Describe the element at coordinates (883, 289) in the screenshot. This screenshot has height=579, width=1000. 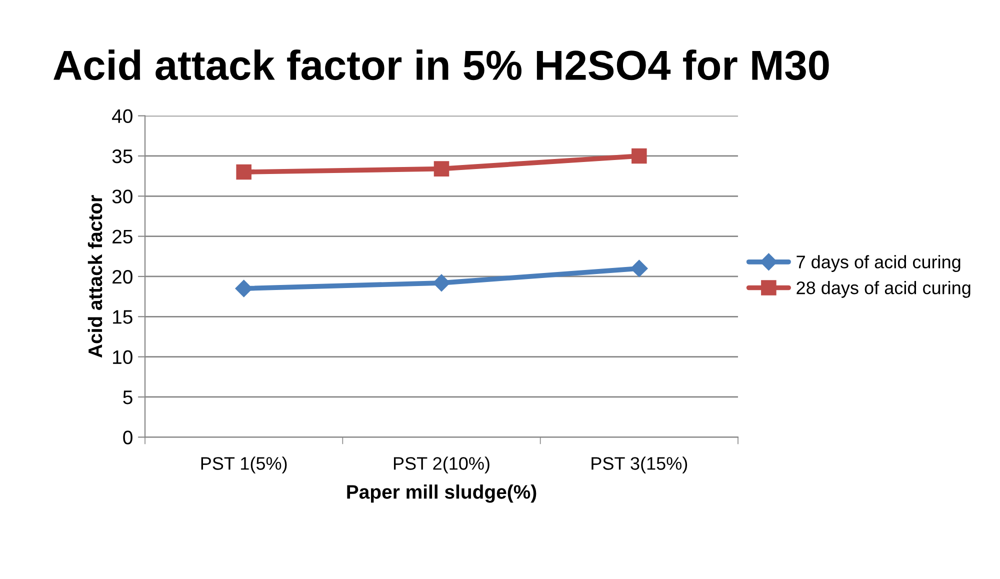
I see `legend-label: 28 days of acid curing` at that location.